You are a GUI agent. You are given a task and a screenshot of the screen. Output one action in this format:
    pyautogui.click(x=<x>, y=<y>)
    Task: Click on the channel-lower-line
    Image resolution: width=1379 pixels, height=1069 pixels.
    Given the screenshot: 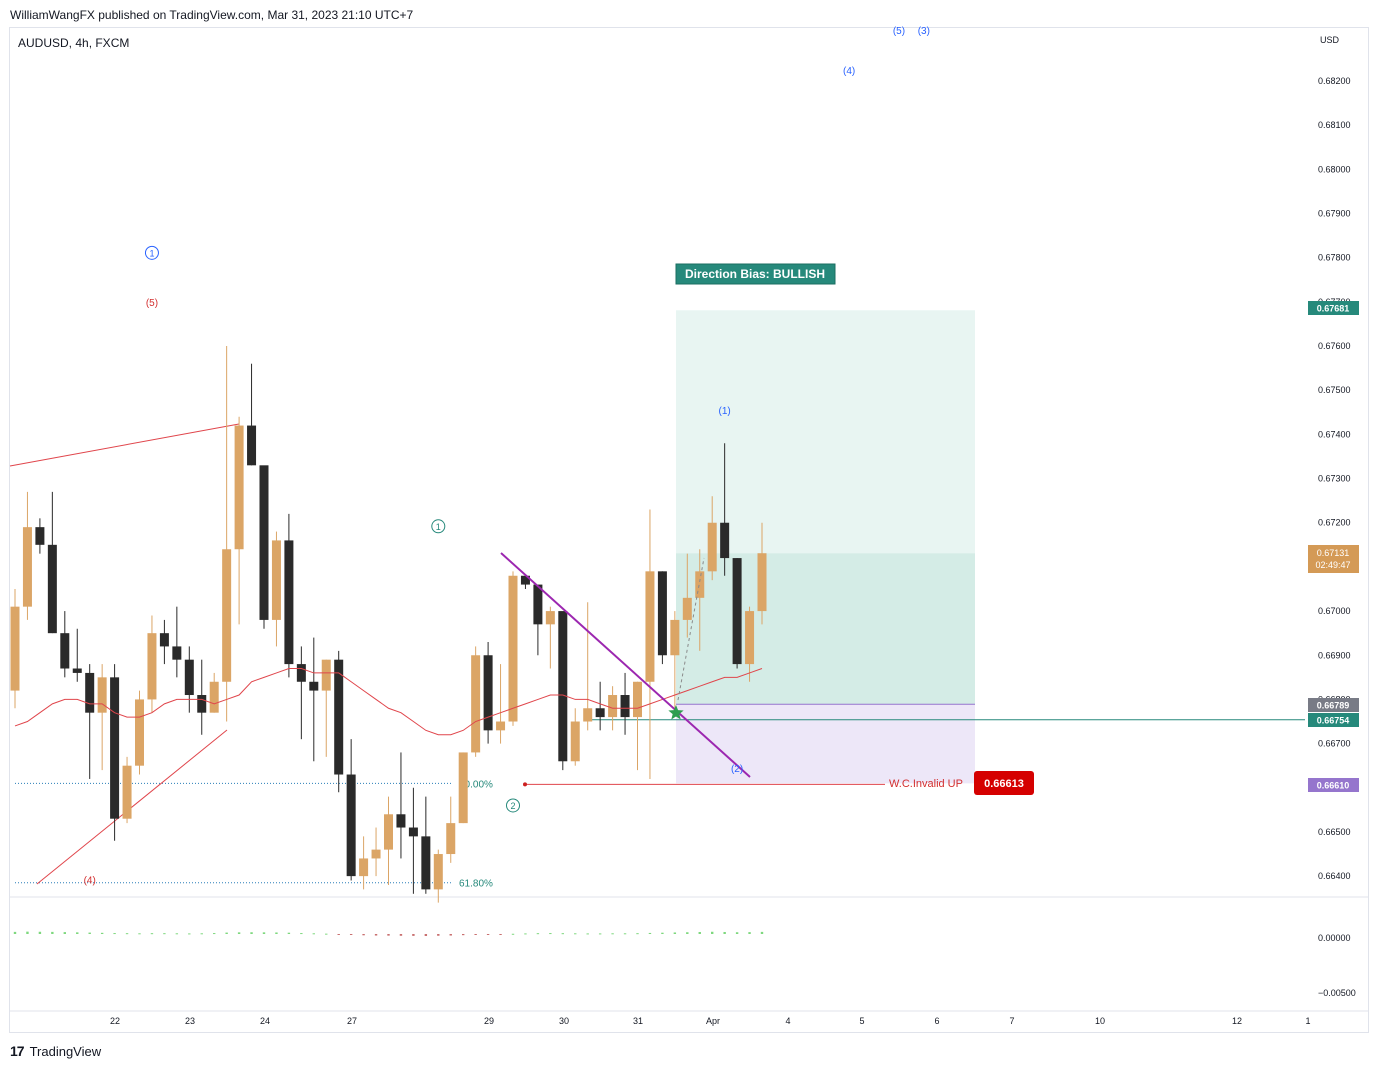 What is the action you would take?
    pyautogui.click(x=132, y=807)
    